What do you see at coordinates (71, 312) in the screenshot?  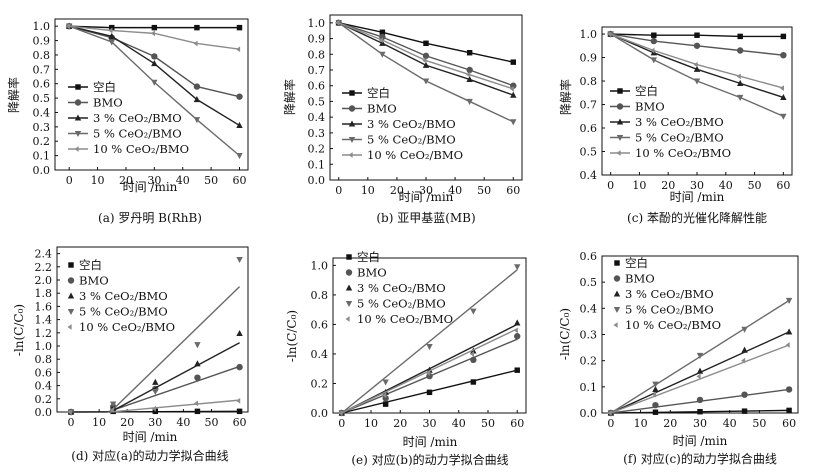 I see `legend-marker-d-5-ceo-bmo` at bounding box center [71, 312].